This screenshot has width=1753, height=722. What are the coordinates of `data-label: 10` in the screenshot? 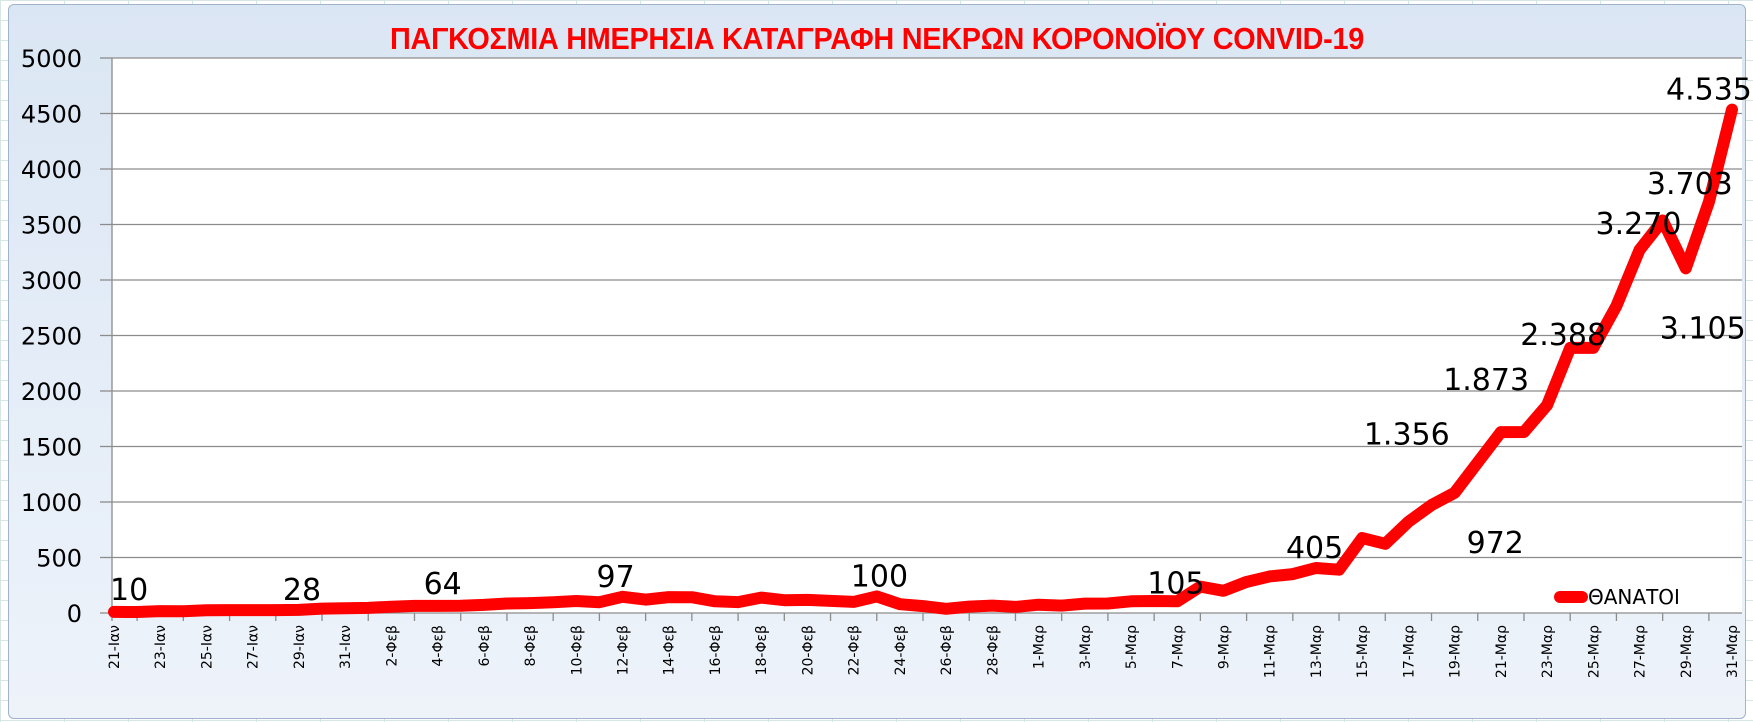 It's located at (129, 590).